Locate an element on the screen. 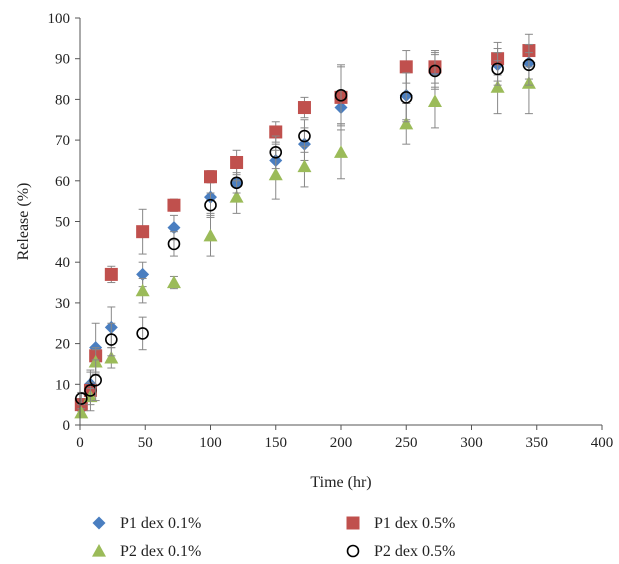 The width and height of the screenshot is (619, 564). x-tick-label: 50 is located at coordinates (145, 443).